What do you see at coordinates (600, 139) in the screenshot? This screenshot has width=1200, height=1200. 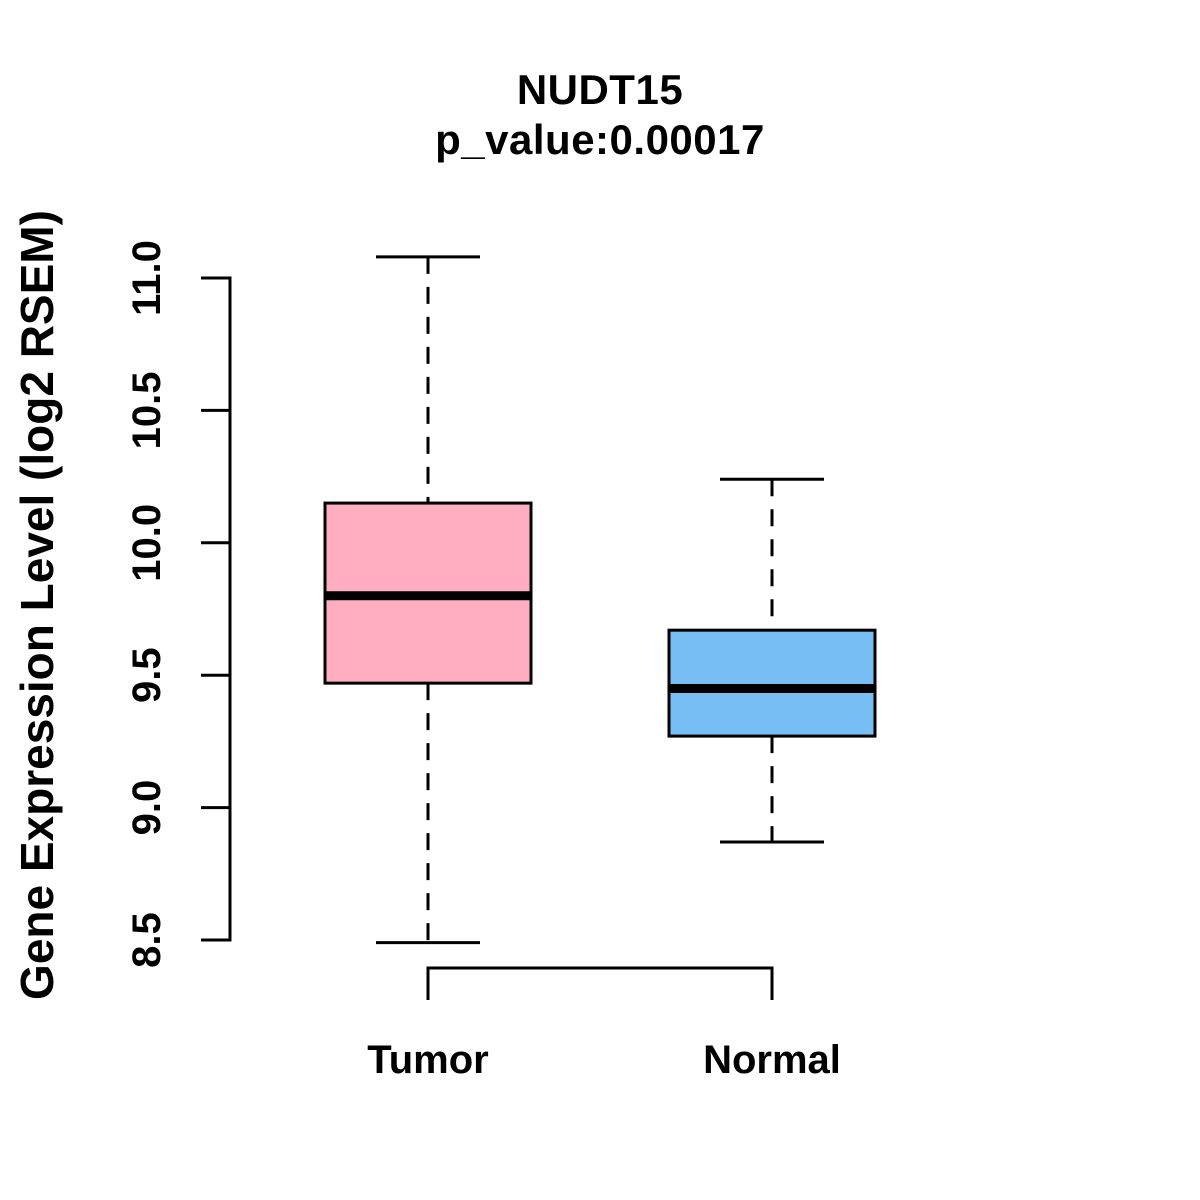 I see `chart-subtitle-pvalue: p_value:0.00017` at bounding box center [600, 139].